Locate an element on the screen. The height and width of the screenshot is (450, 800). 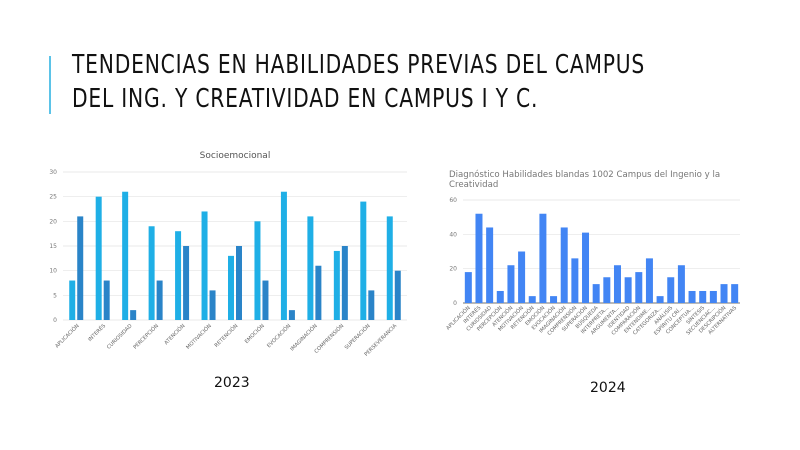
bar-conceptua--series-1 is located at coordinates (692, 296).